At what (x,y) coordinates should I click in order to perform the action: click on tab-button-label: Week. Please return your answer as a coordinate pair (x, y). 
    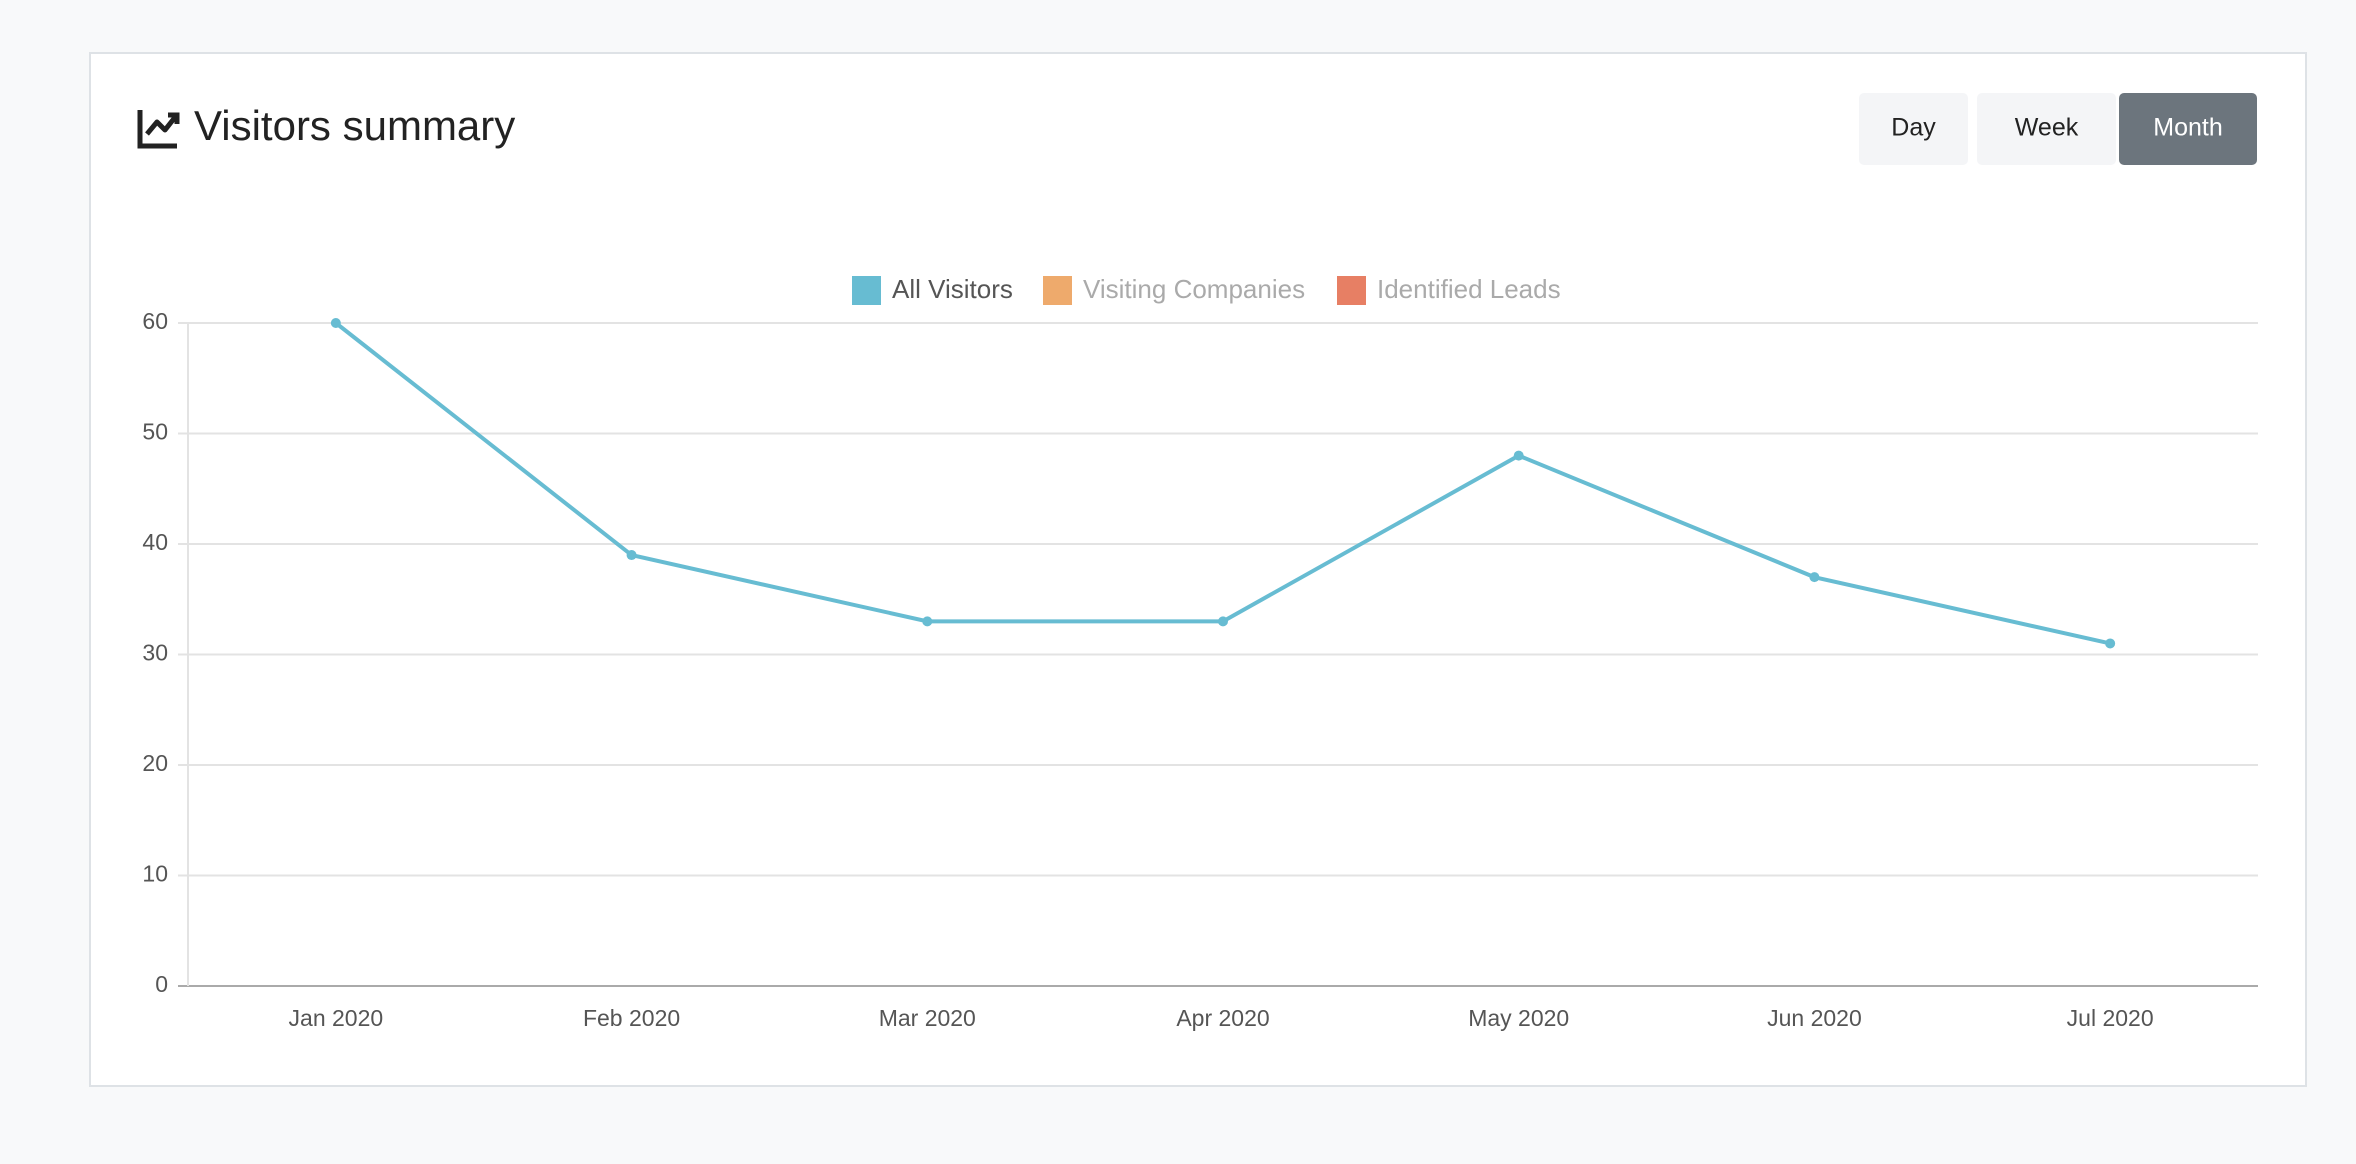
    Looking at the image, I should click on (2047, 128).